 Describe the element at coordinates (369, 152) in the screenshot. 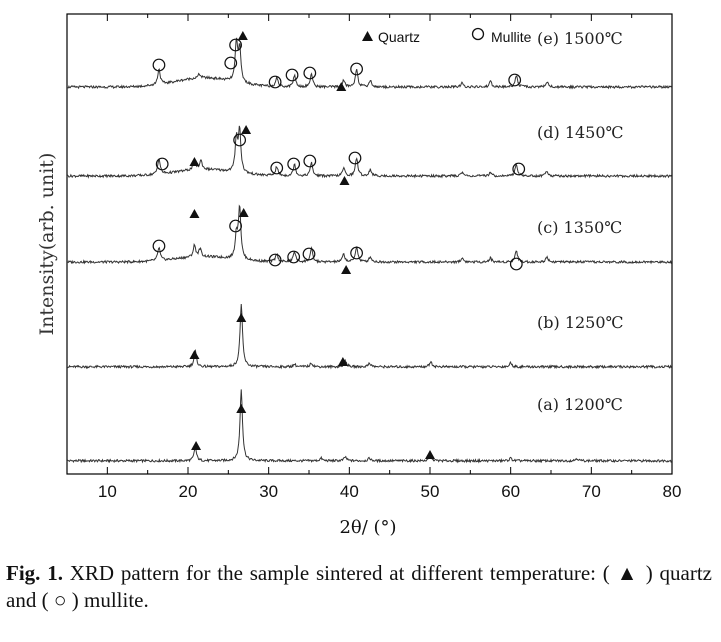

I see `xrd-trace-d` at that location.